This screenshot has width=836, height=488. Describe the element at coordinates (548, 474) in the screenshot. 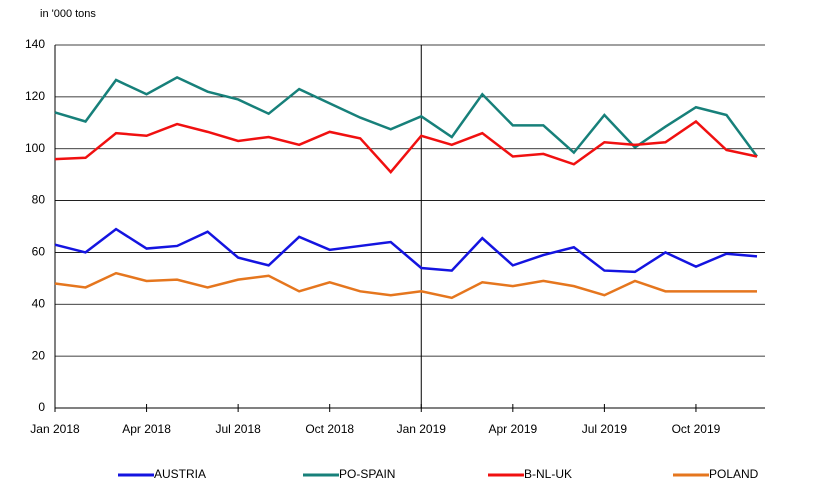

I see `legend-label: B-NL-UK` at that location.